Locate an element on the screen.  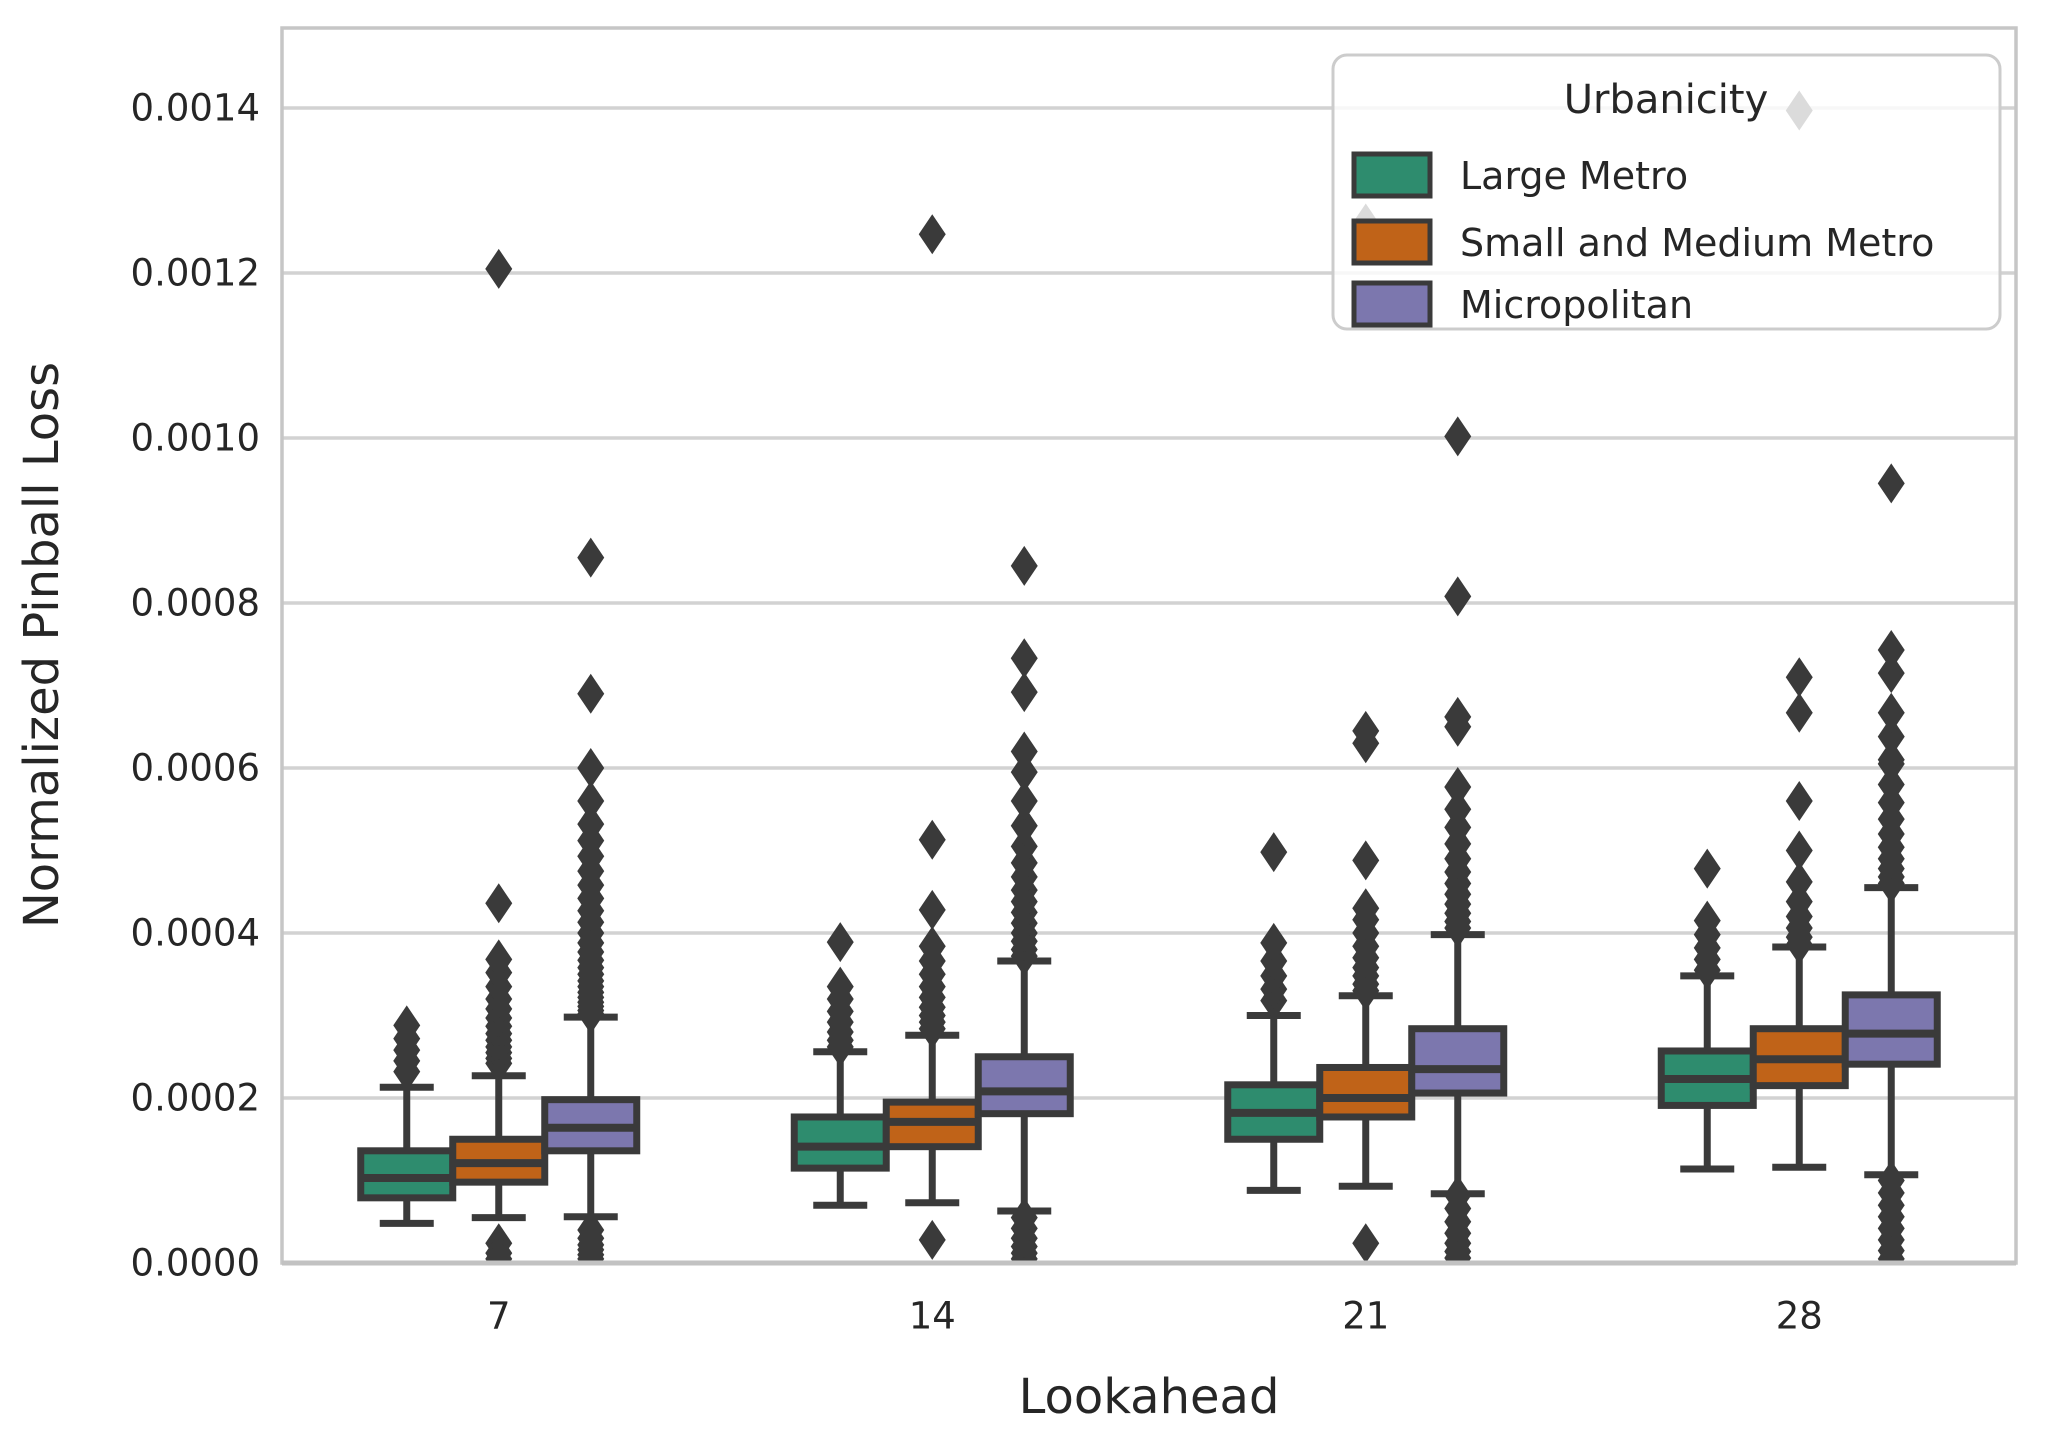
y-tick-label: 0.0012 is located at coordinates (195, 273).